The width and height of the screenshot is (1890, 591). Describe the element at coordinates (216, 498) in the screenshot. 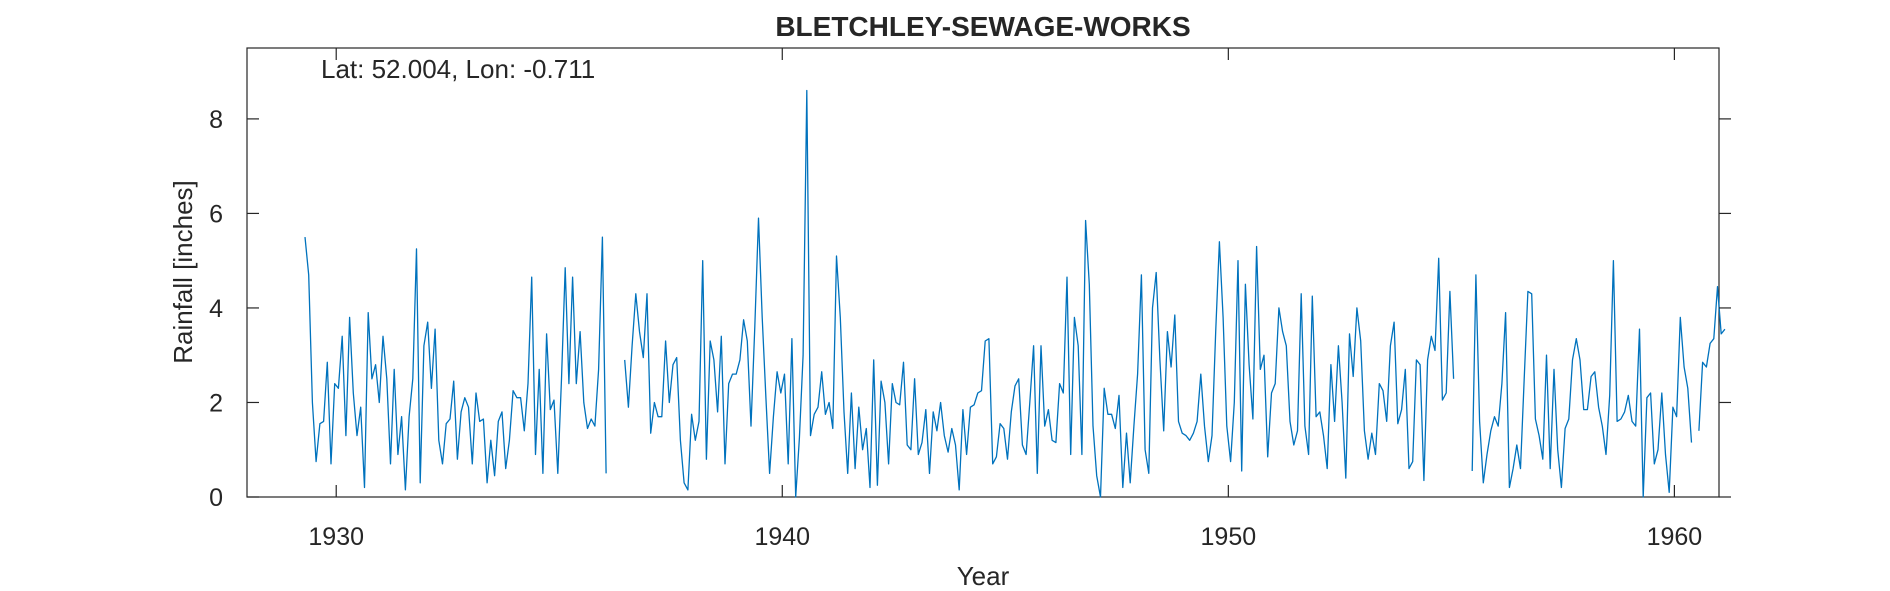

I see `y-tick-label: 0` at that location.